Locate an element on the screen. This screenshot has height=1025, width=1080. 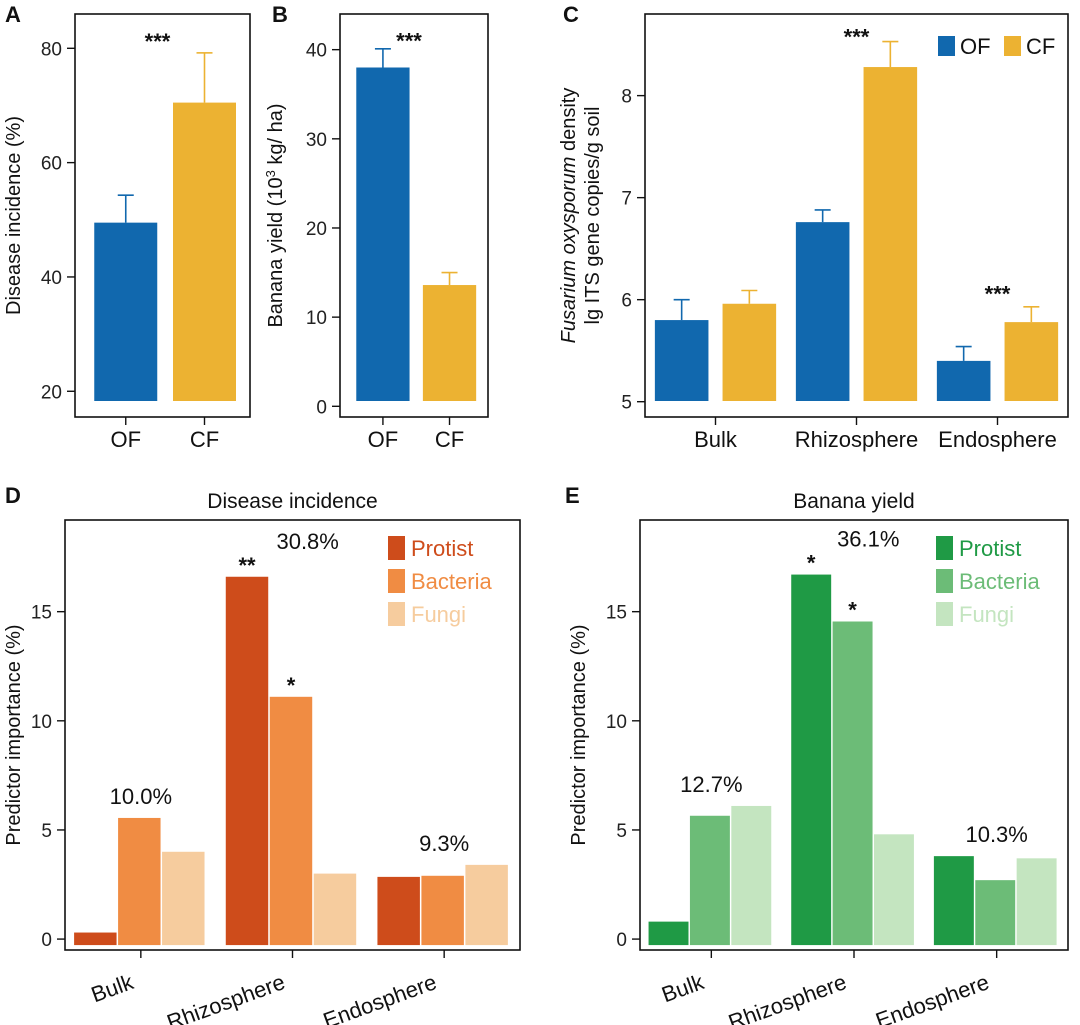
bar-E-Protist-Bulk is located at coordinates (668, 933).